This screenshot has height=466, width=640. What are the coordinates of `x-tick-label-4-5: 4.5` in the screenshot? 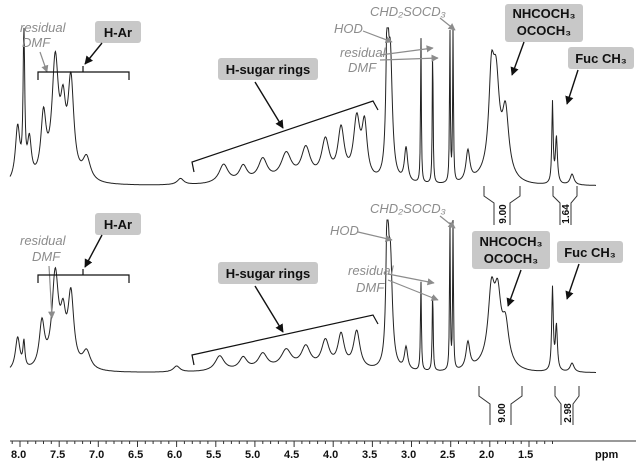 It's located at (291, 455).